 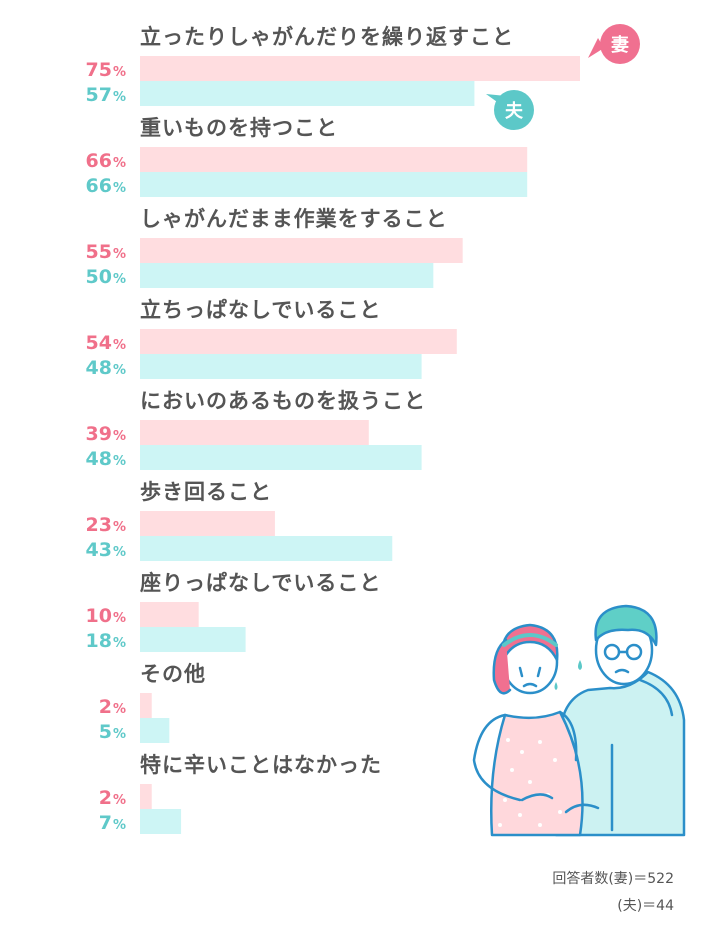 I want to click on svg-text: 妻, so click(x=620, y=45).